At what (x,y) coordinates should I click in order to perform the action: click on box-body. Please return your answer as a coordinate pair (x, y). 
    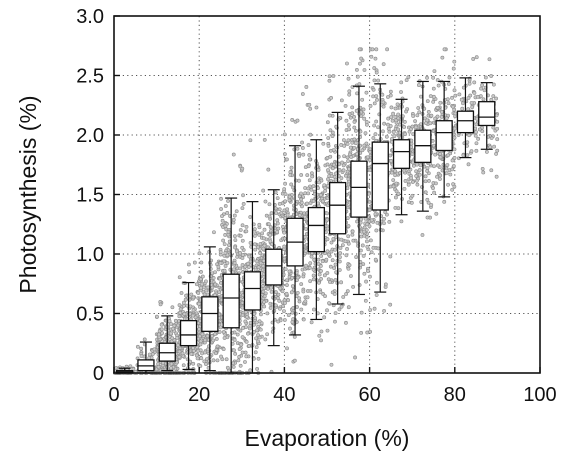
    Looking at the image, I should click on (316, 229).